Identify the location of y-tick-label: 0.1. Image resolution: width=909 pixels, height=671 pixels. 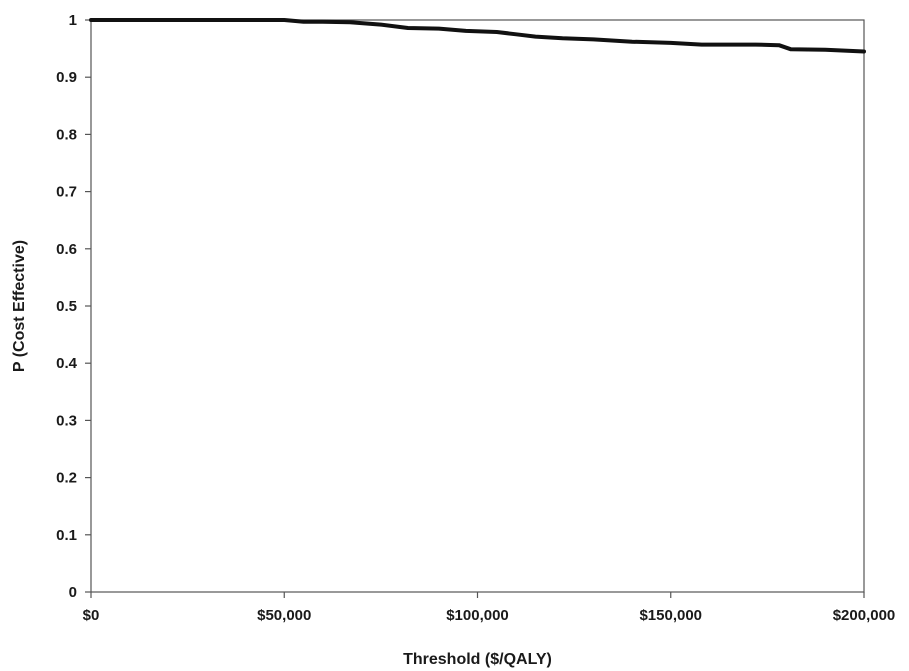
(66, 535).